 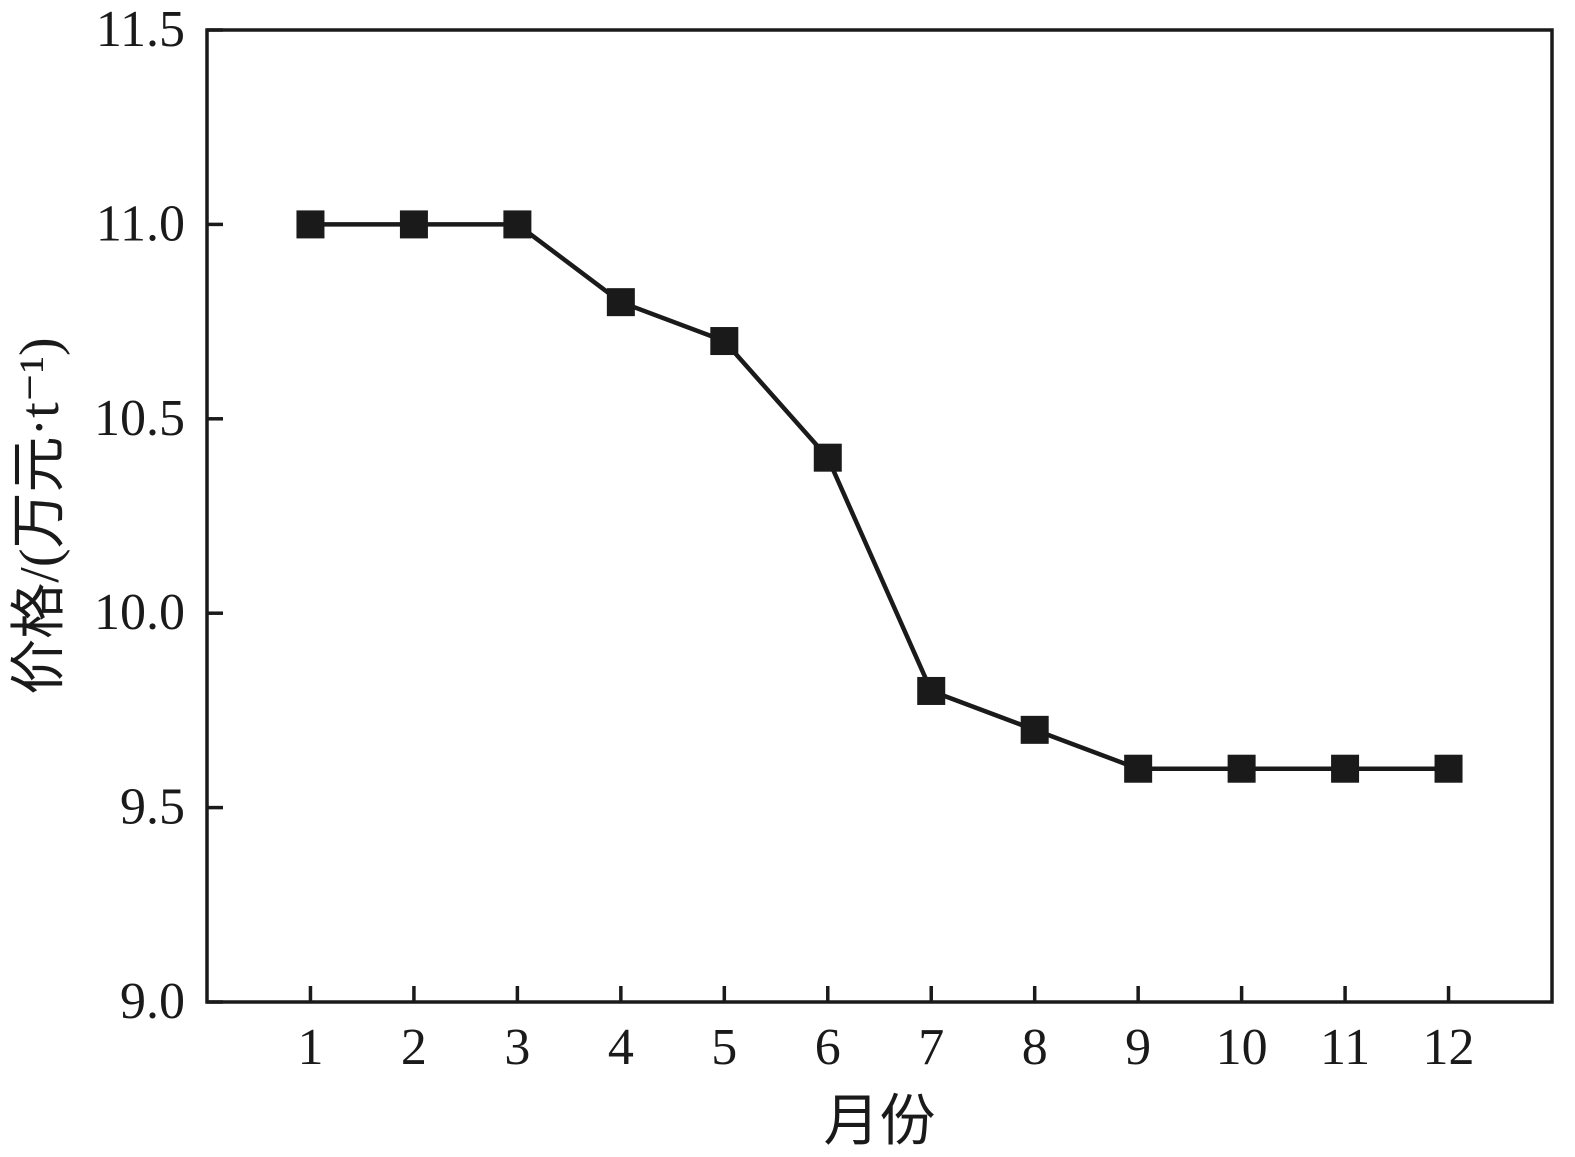 I want to click on y-tick-label: 11.0, so click(x=140, y=223).